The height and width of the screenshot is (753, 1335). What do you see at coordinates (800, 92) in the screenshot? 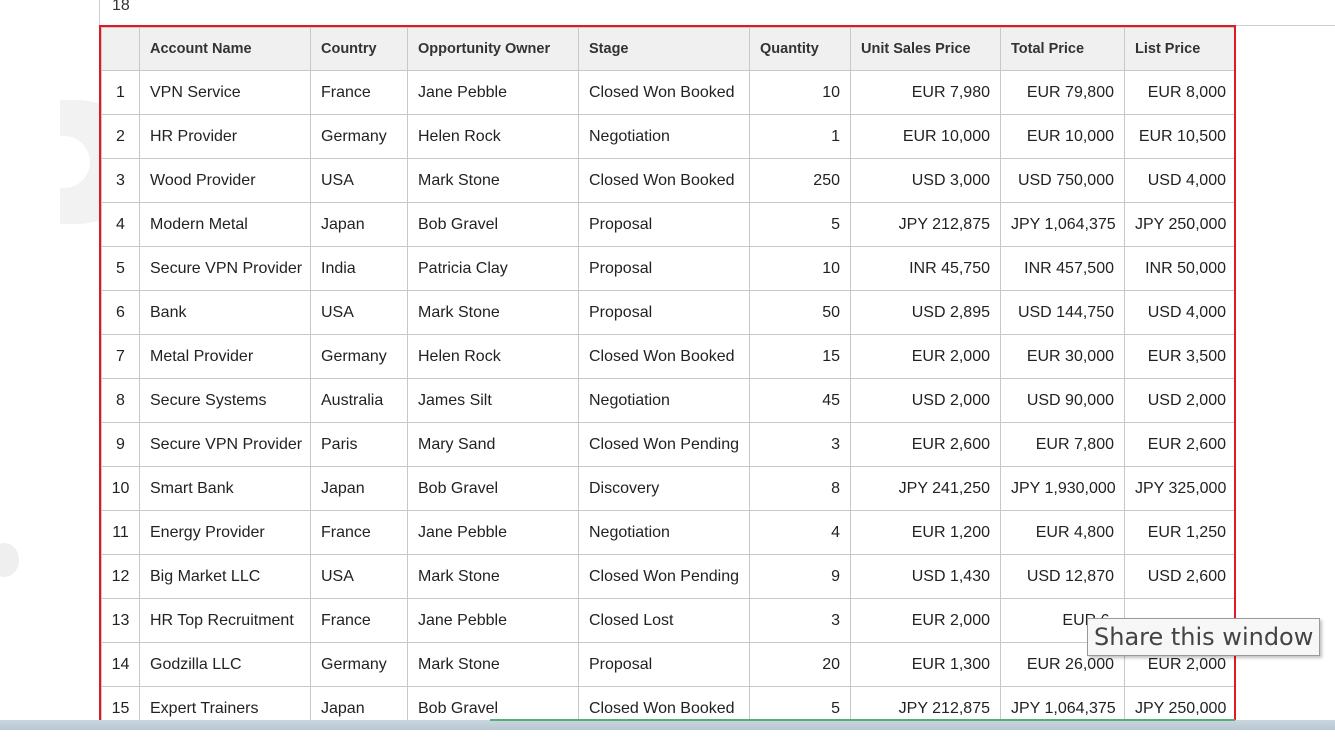
I see `quantity-cell: 10` at bounding box center [800, 92].